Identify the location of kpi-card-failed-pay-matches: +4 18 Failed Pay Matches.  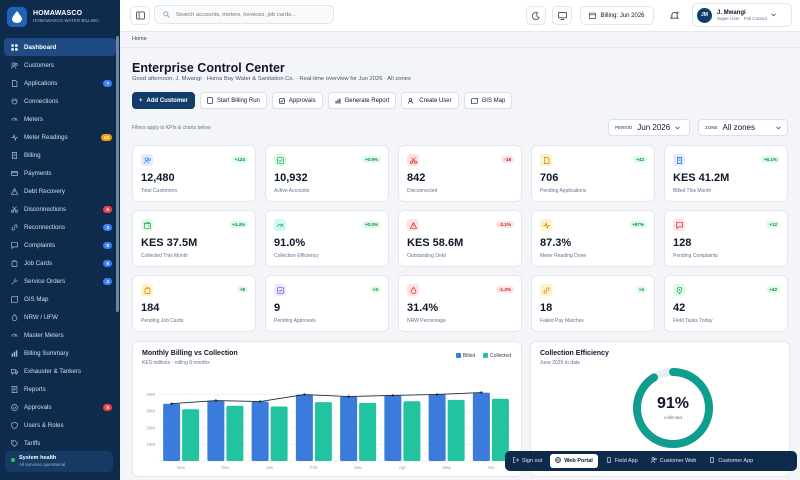
(593, 303).